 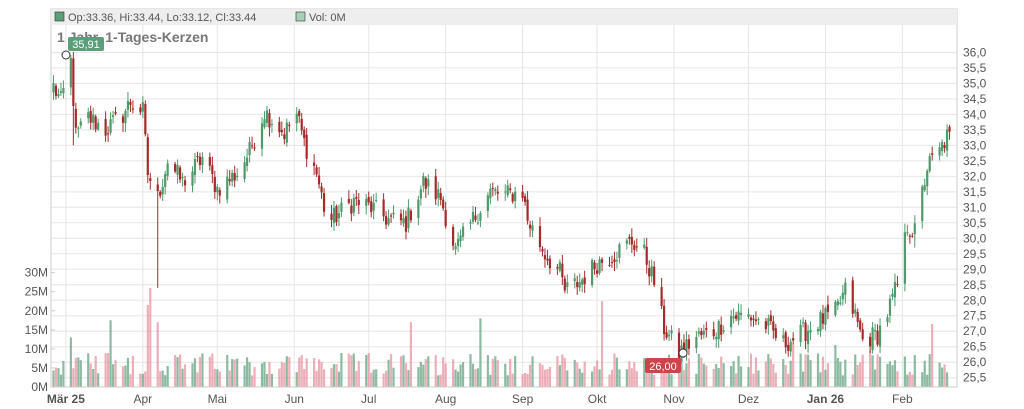 What do you see at coordinates (826, 399) in the screenshot?
I see `month-tick-label: Jan 26` at bounding box center [826, 399].